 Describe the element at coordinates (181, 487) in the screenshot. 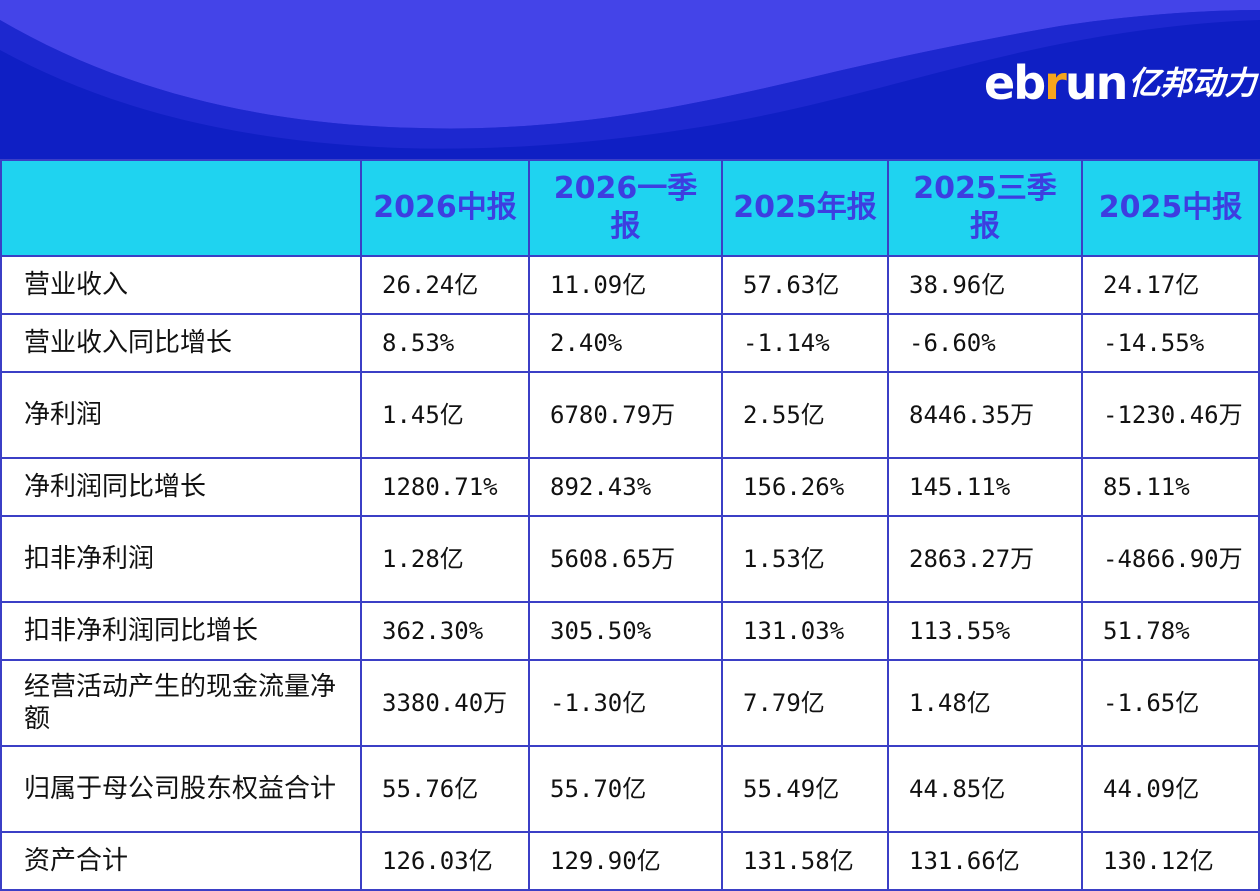

I see `row-label: 净利润同比增长` at that location.